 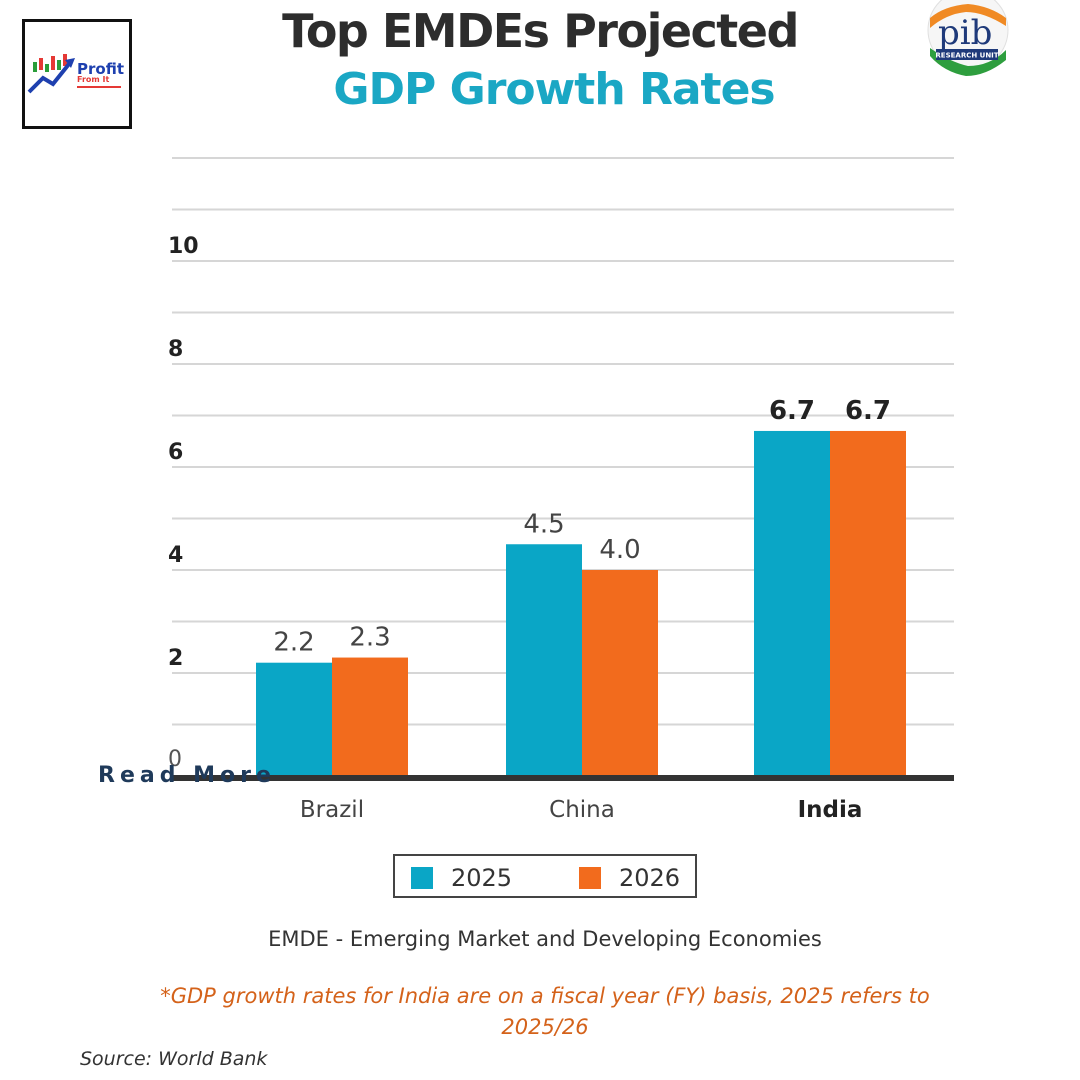 I want to click on legend-label-2026: 2026, so click(x=650, y=878).